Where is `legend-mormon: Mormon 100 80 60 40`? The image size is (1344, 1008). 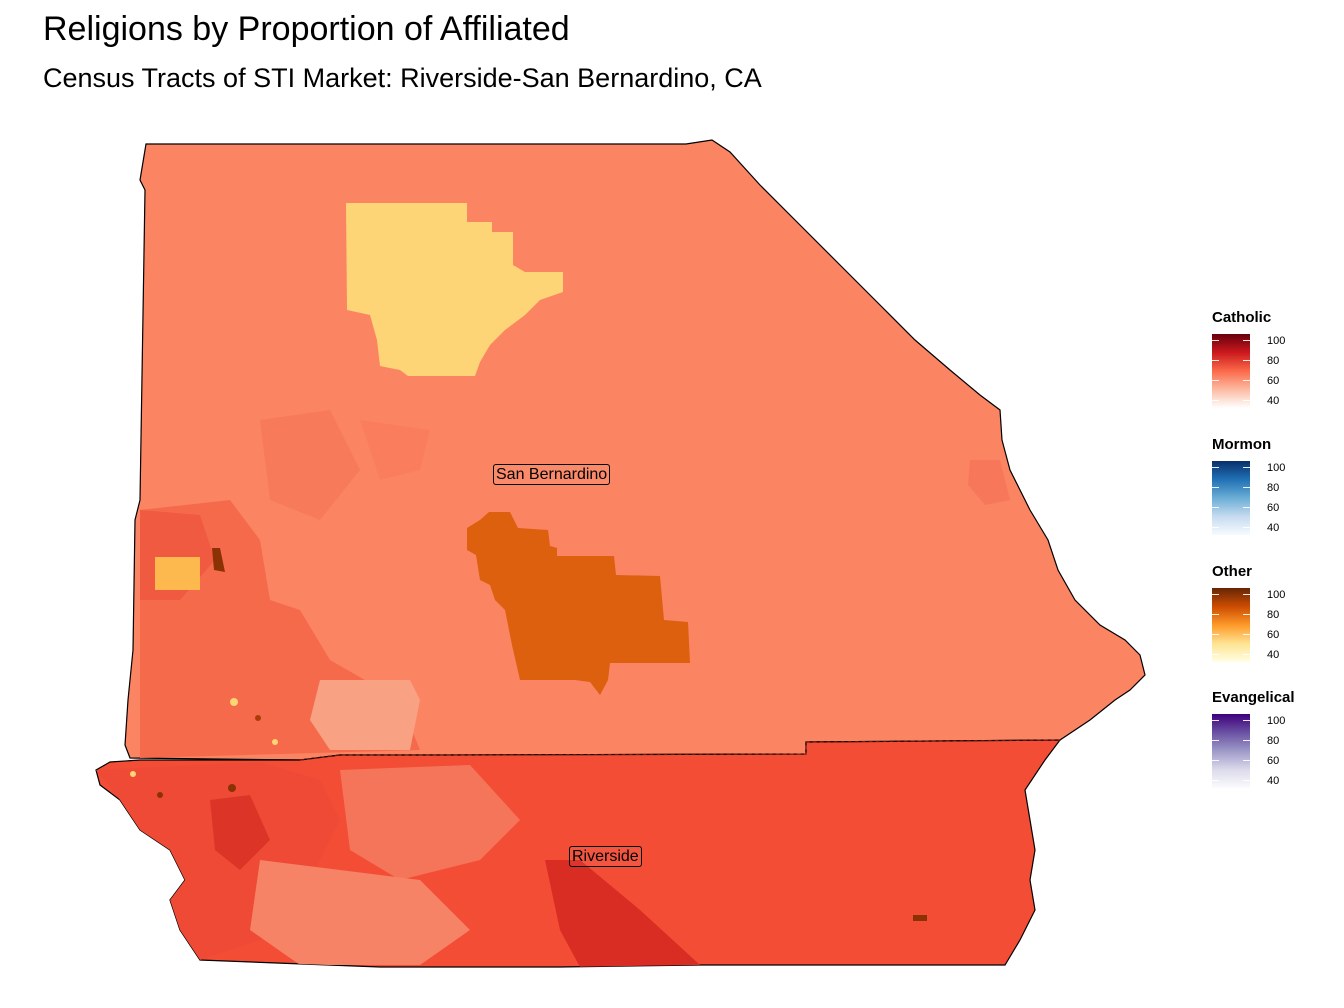 legend-mormon: Mormon 100 80 60 40 is located at coordinates (1274, 485).